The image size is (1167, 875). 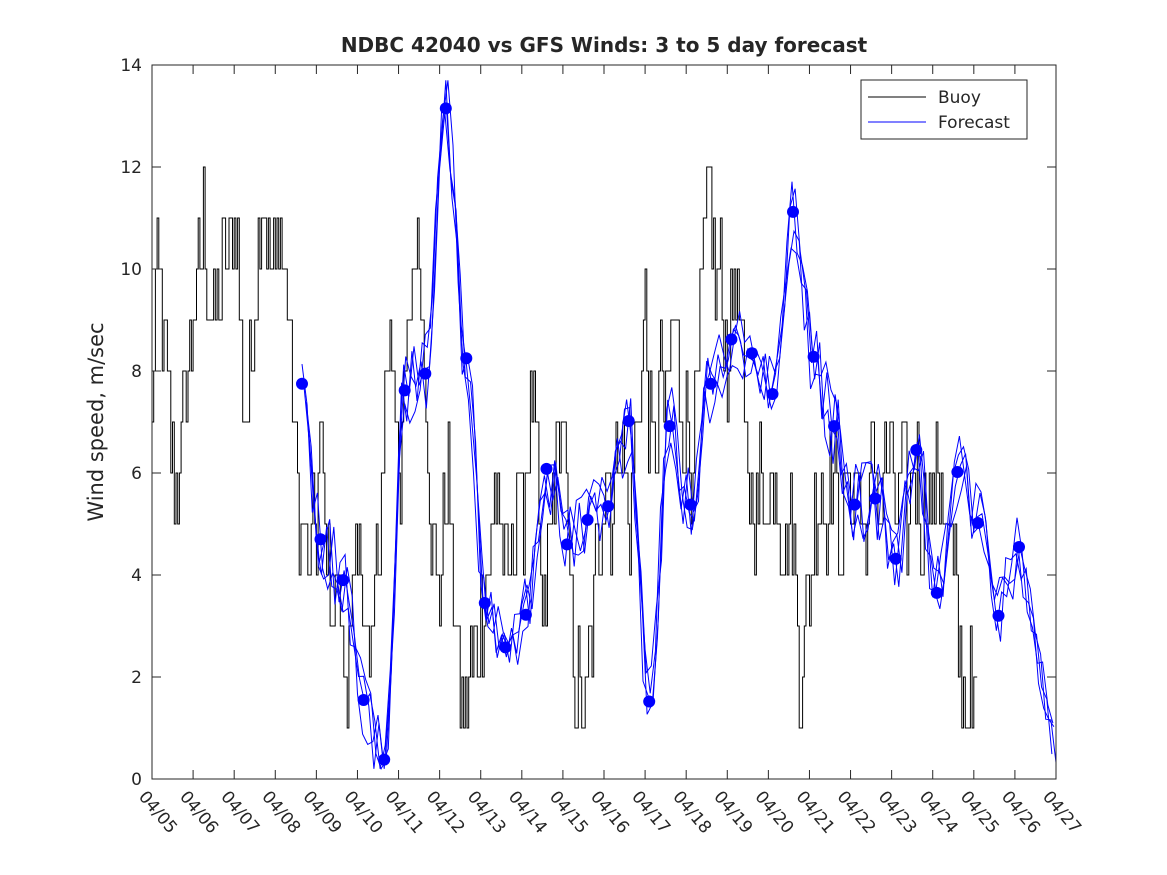 What do you see at coordinates (959, 98) in the screenshot?
I see `legend-buoy-label: Buoy` at bounding box center [959, 98].